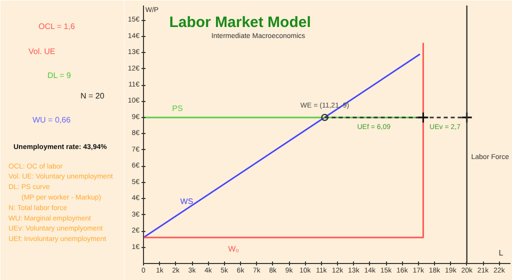 The image size is (512, 280). I want to click on text: WU = 0,66, so click(52, 119).